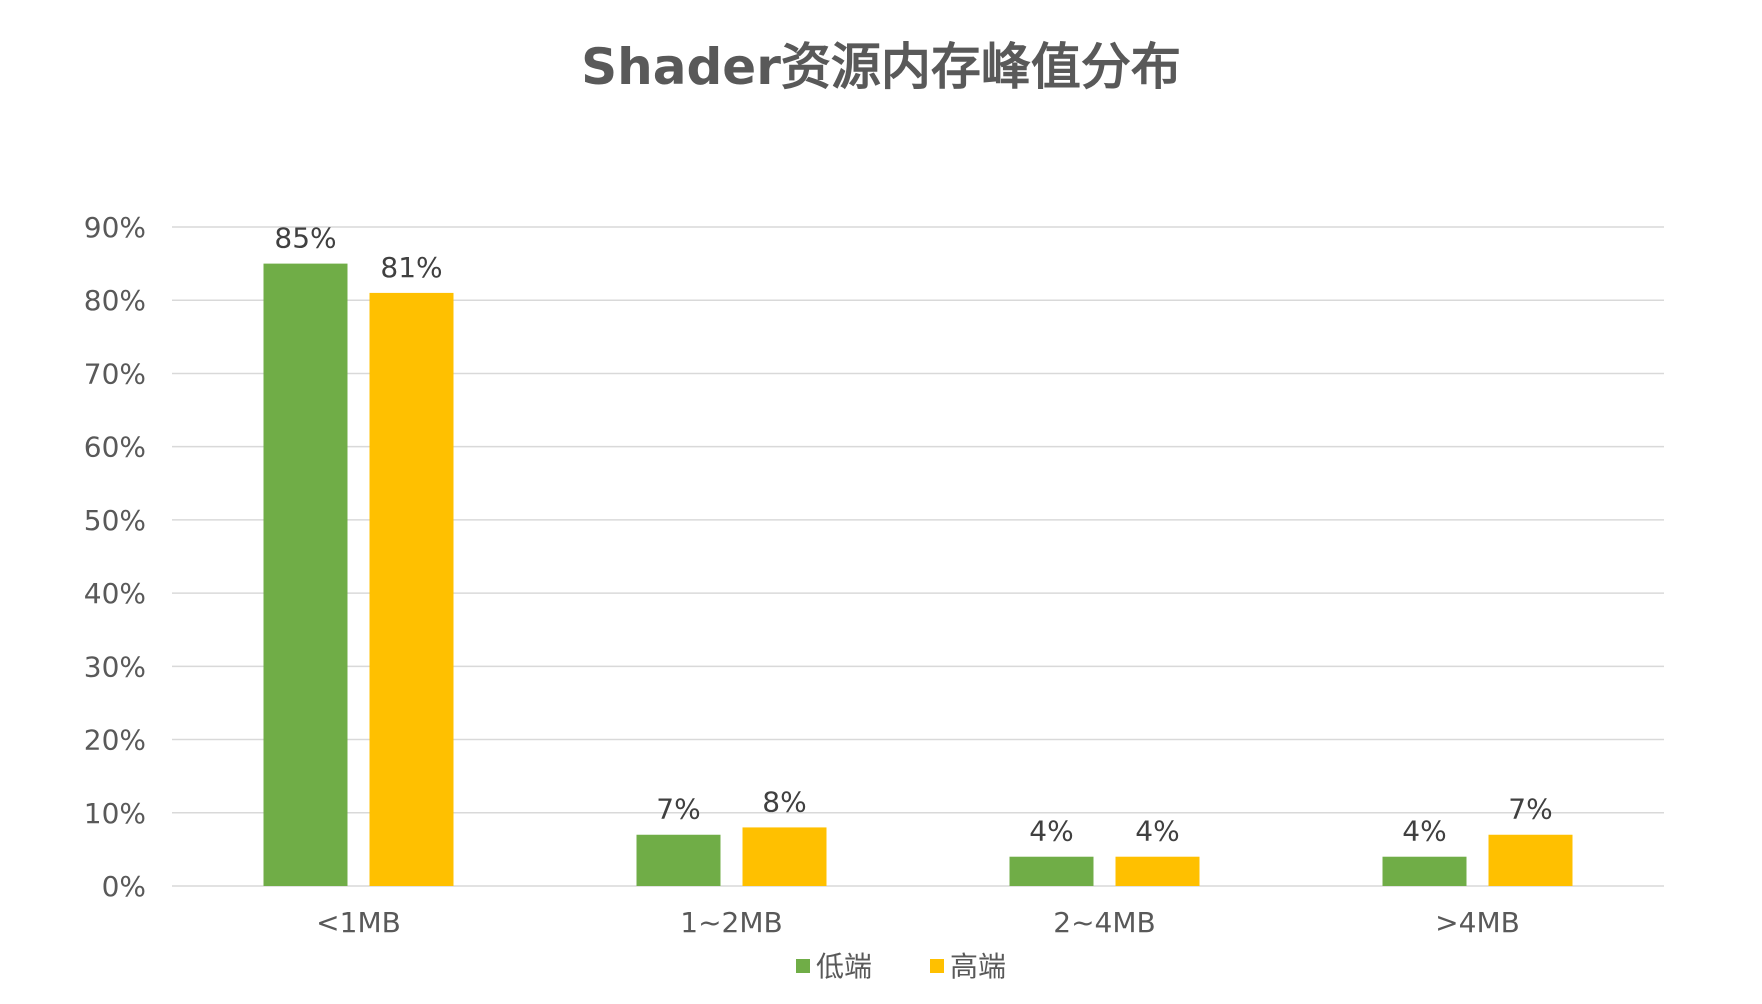 This screenshot has height=1004, width=1762. What do you see at coordinates (1477, 922) in the screenshot?
I see `x-tick-label: >4MB` at bounding box center [1477, 922].